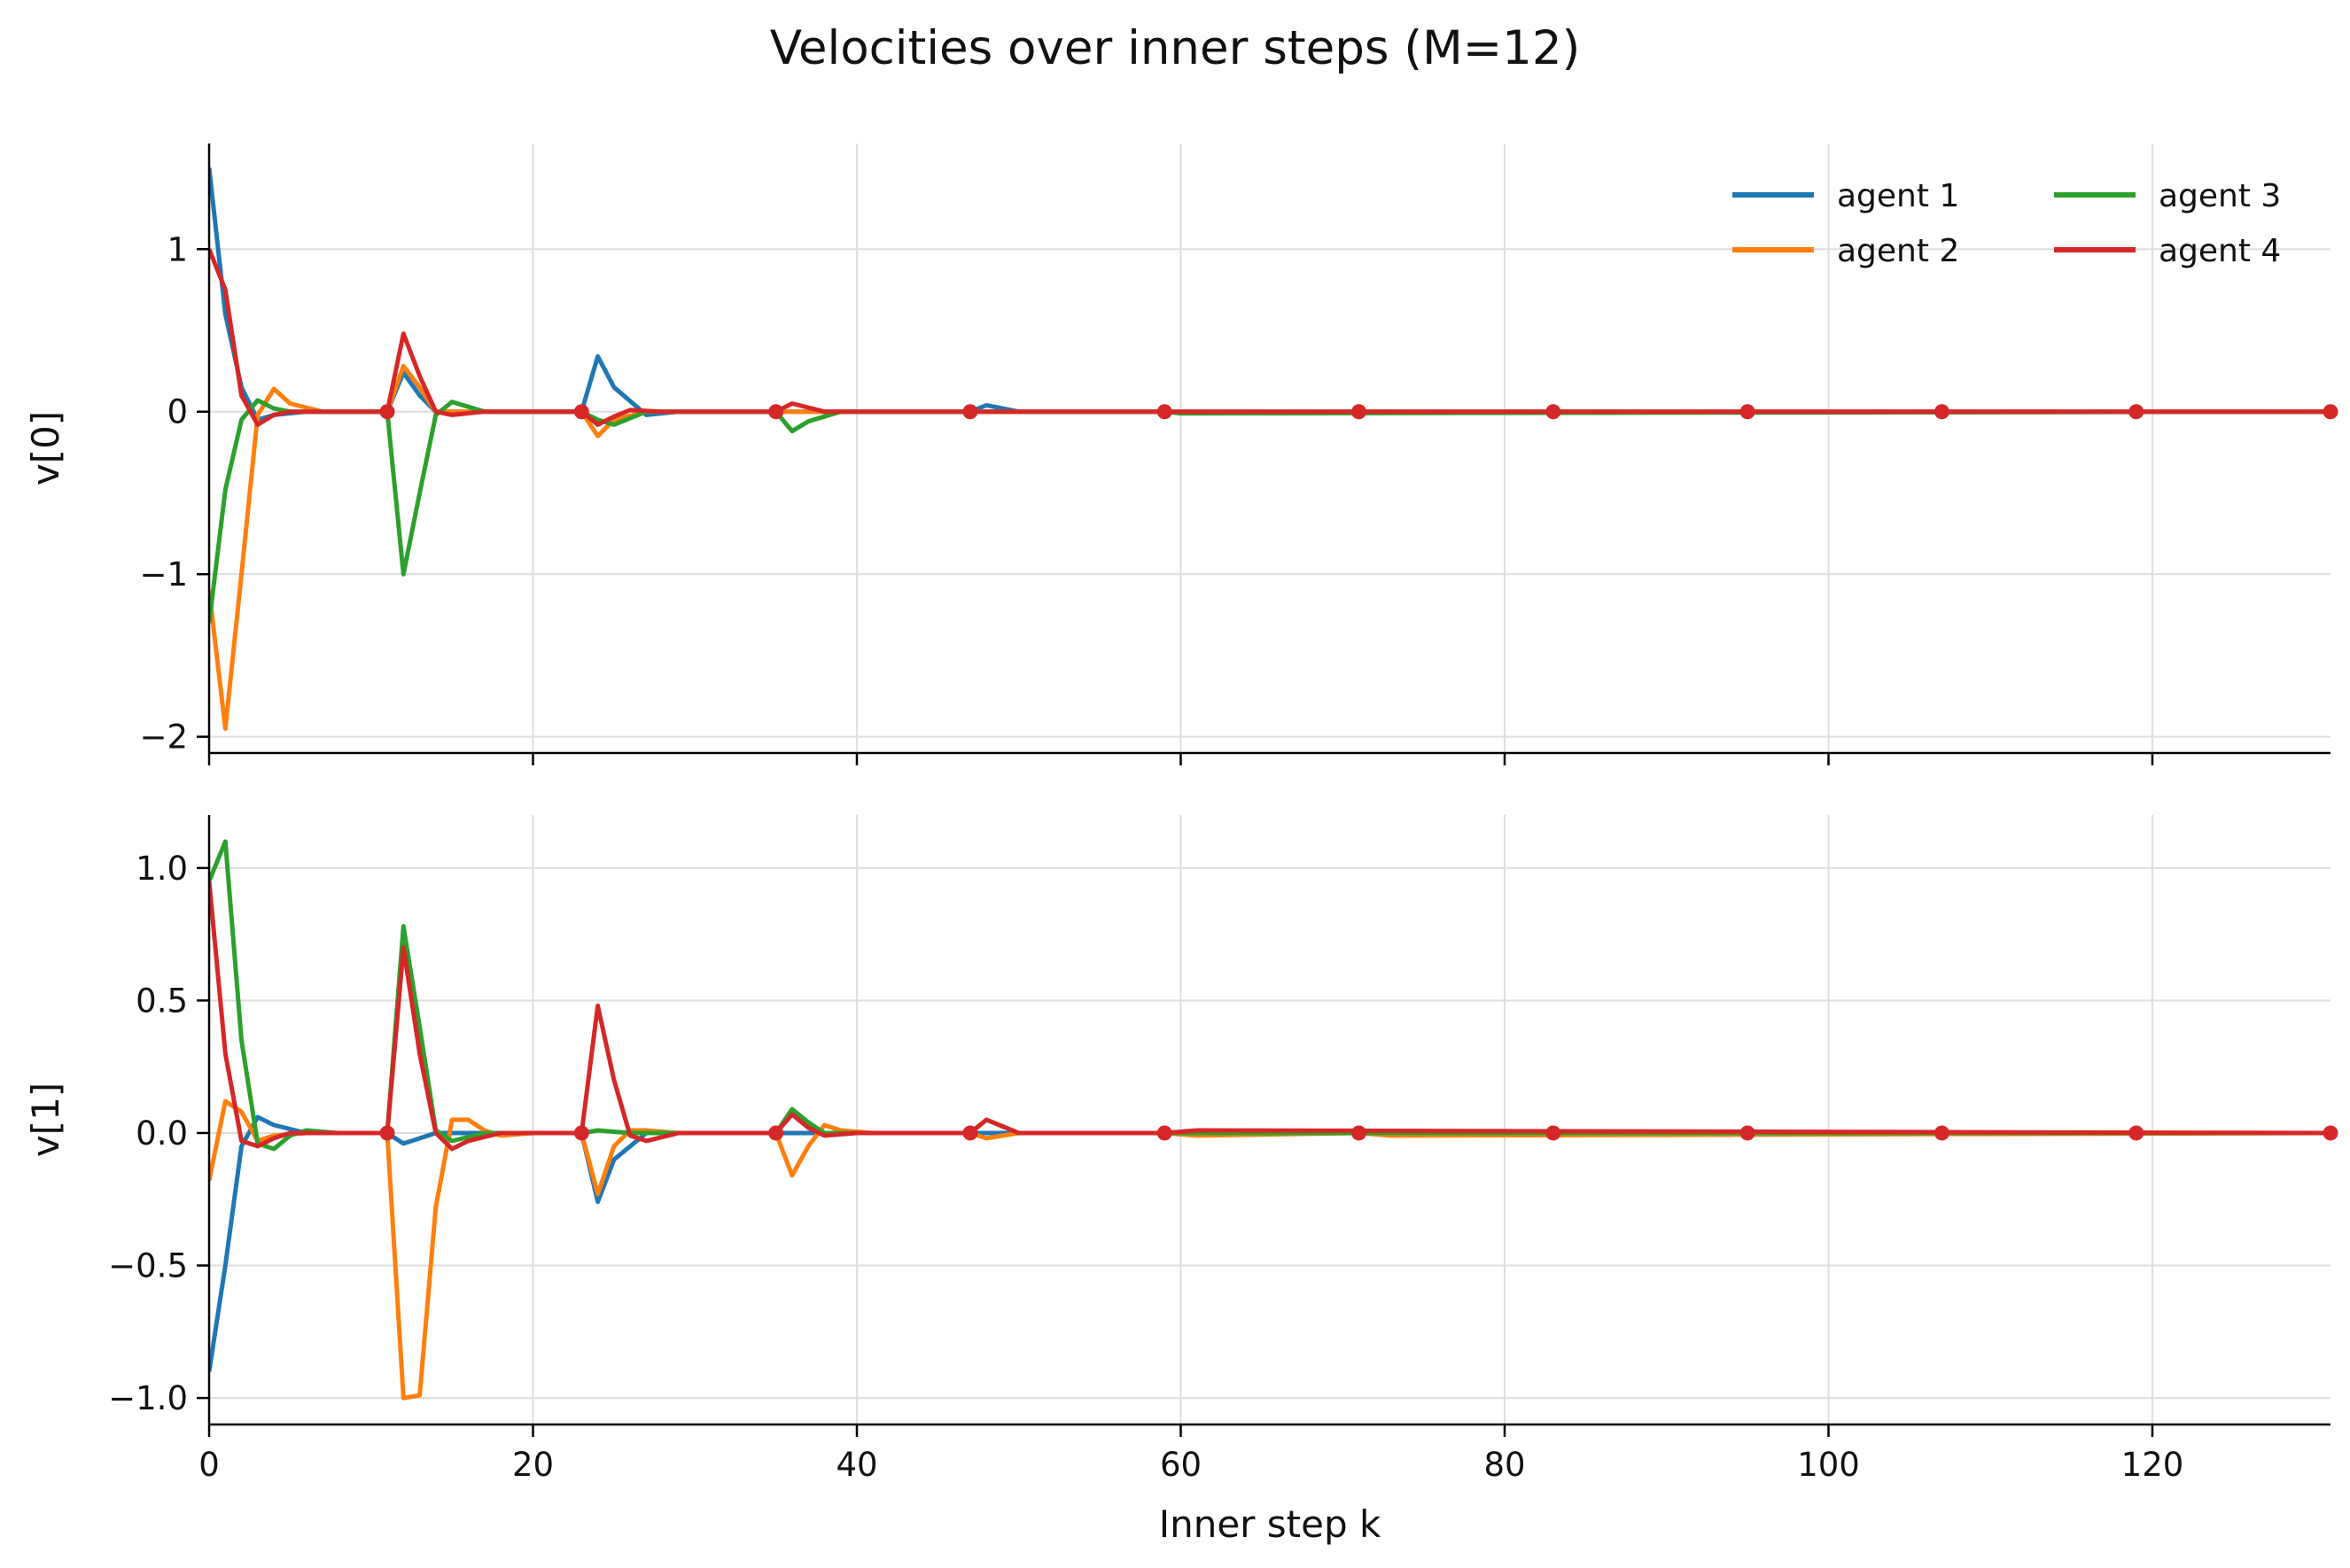 The image size is (2350, 1568). Describe the element at coordinates (533, 1465) in the screenshot. I see `x-tick-label: 20` at that location.